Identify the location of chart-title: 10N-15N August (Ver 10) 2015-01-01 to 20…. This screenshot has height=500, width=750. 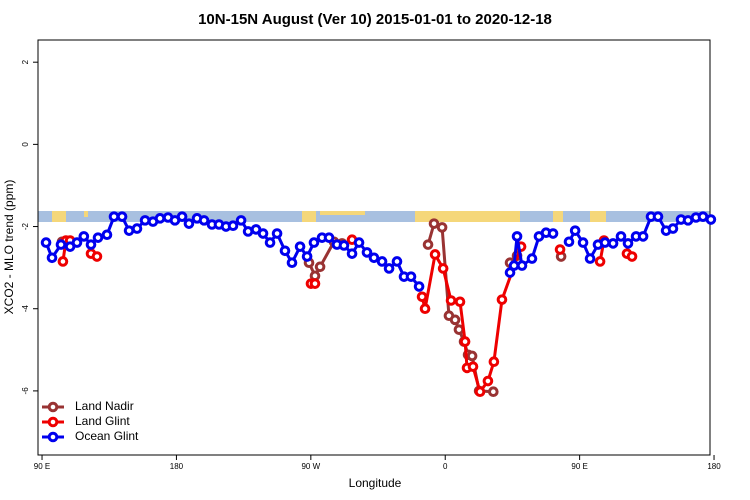
(375, 19).